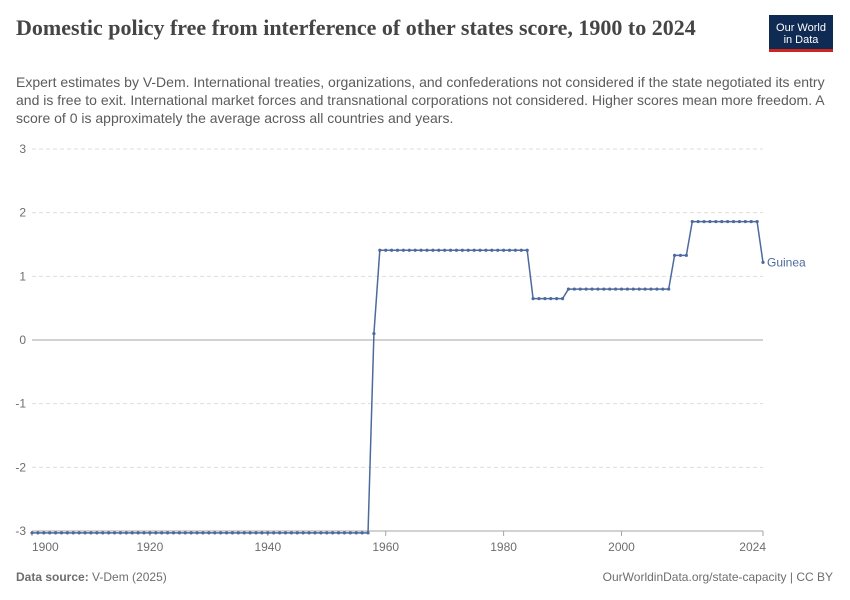 The height and width of the screenshot is (600, 850). I want to click on owid-logo: Our World in Data, so click(801, 33).